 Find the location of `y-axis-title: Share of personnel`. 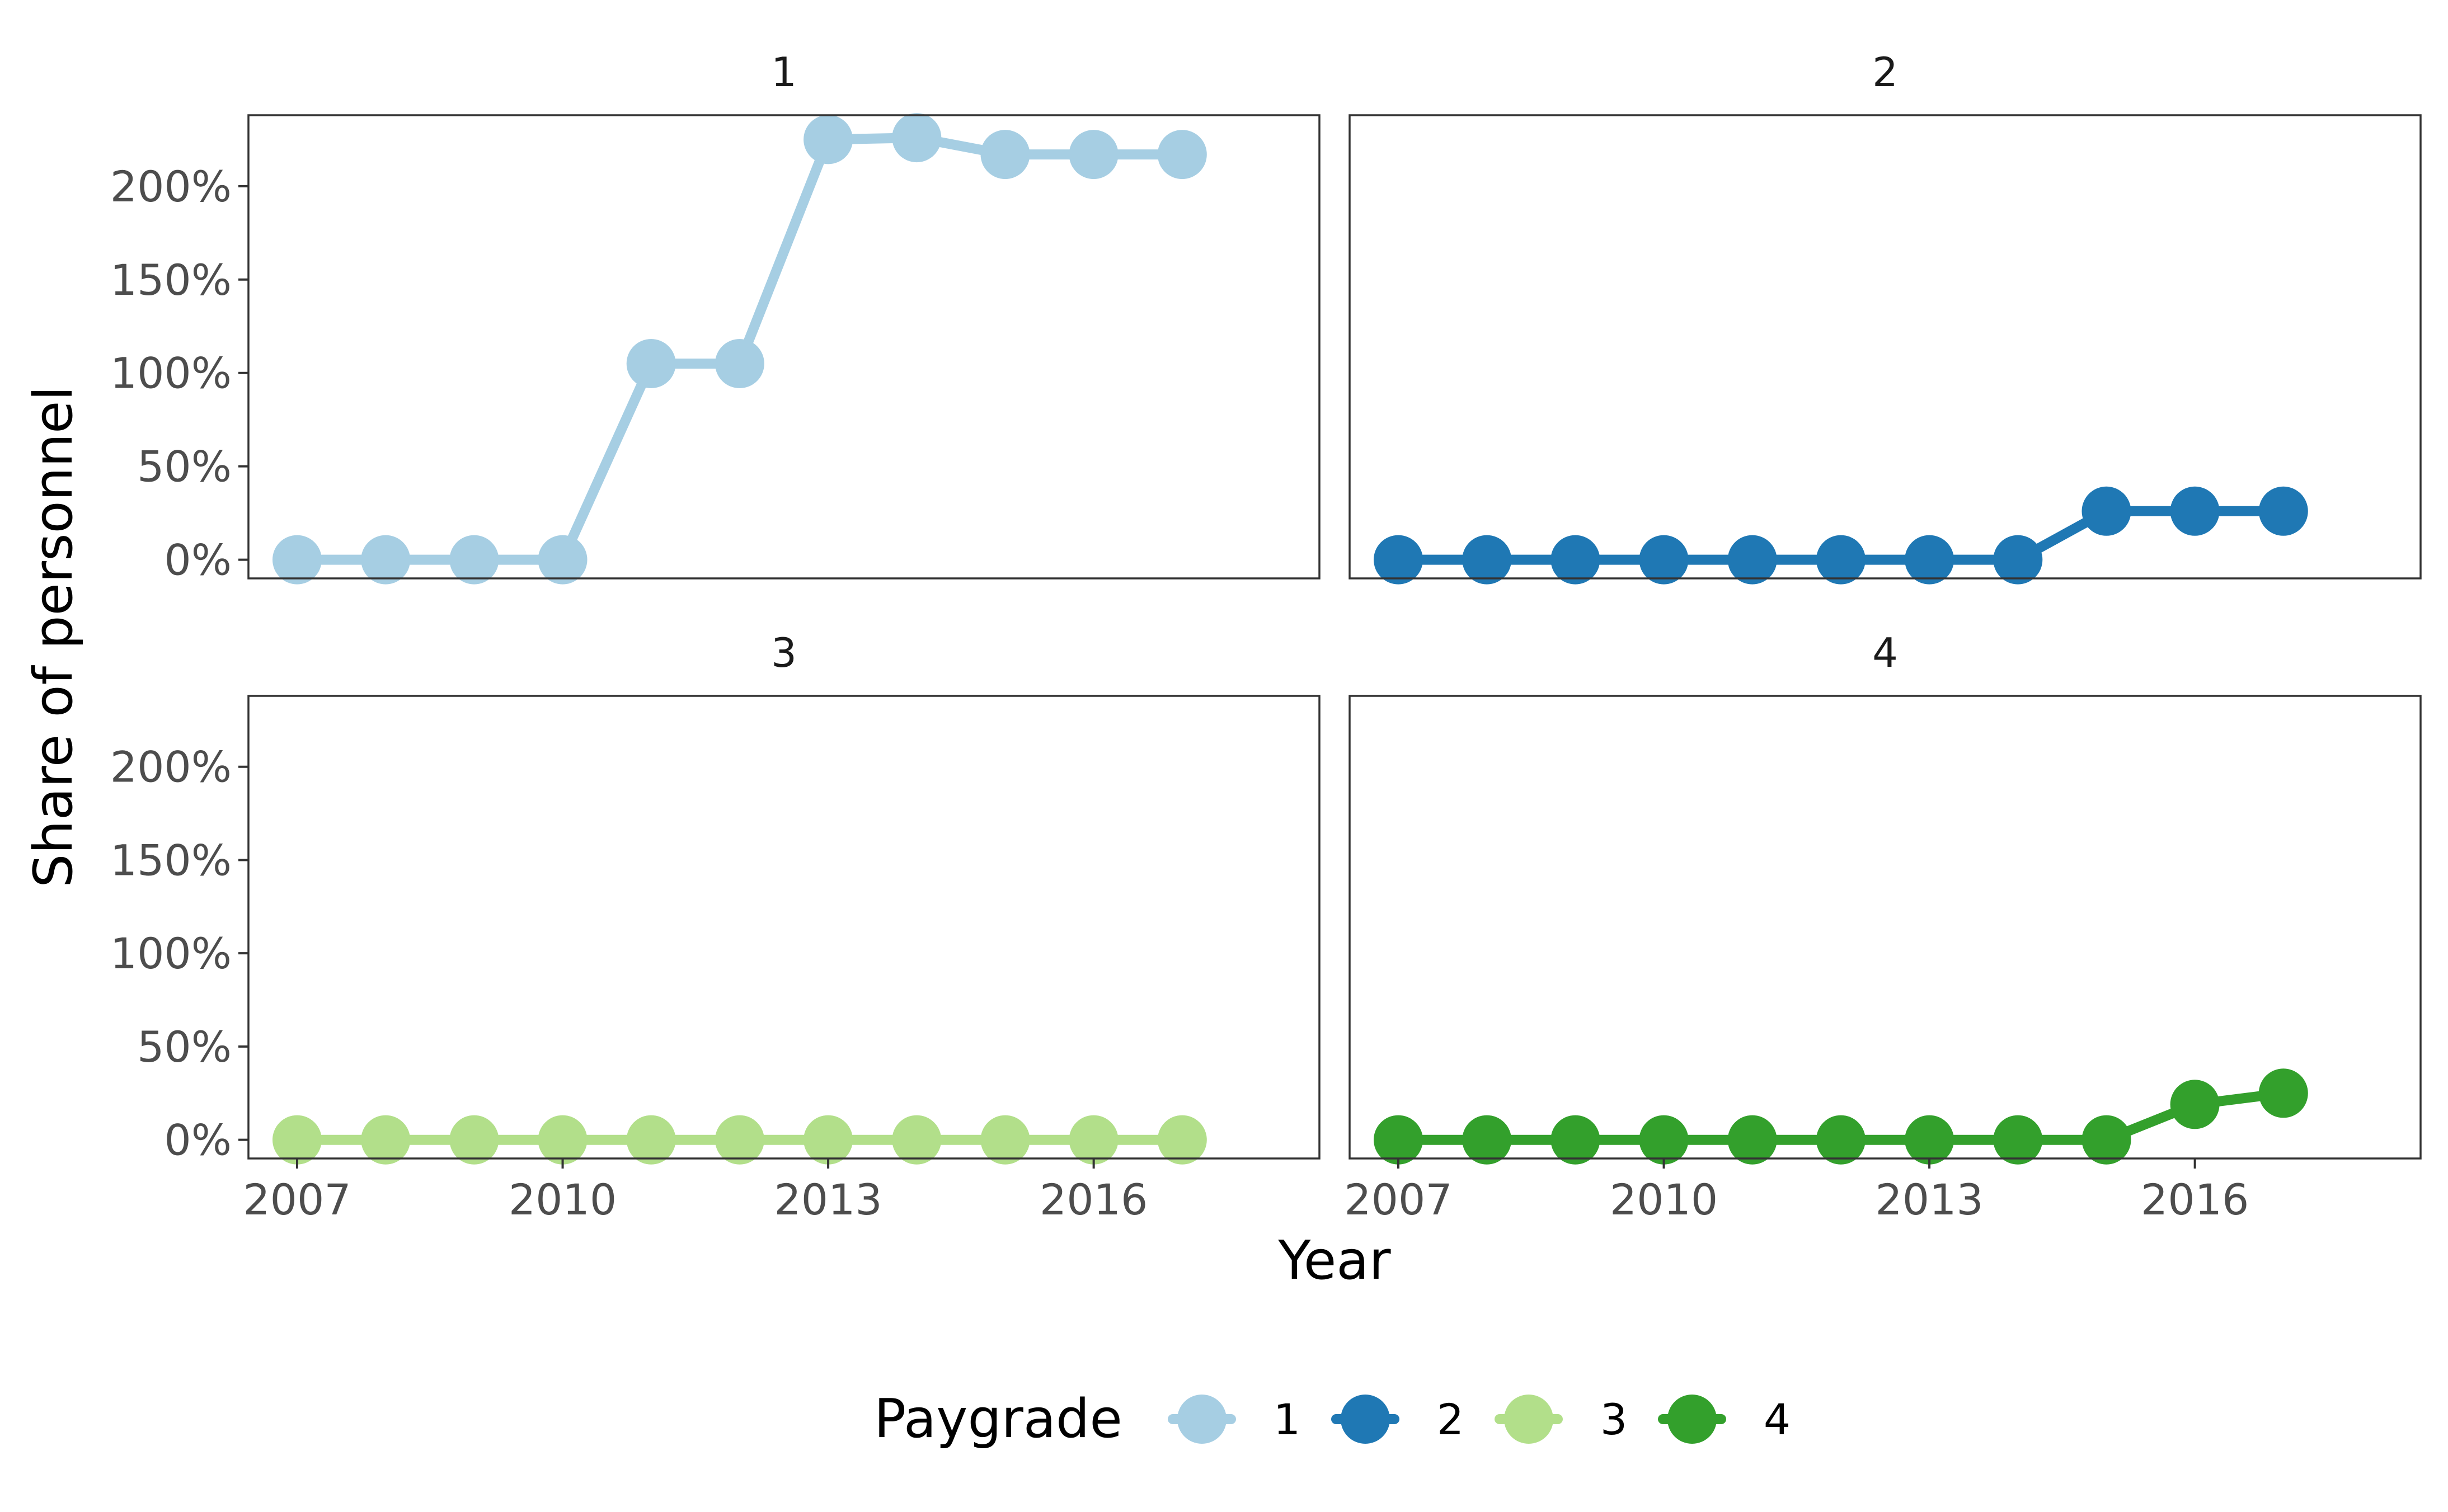

y-axis-title: Share of personnel is located at coordinates (53, 637).